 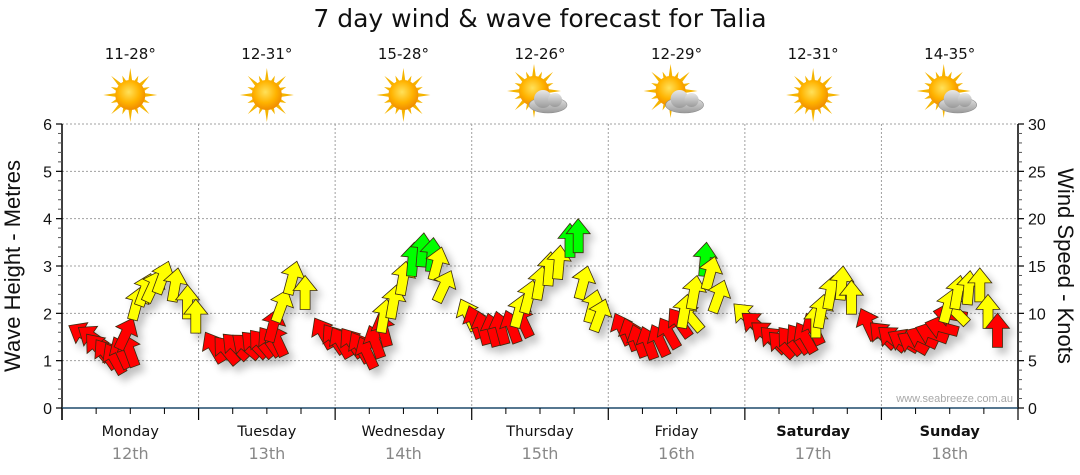 I want to click on left-tick-label: 0, so click(x=47, y=409).